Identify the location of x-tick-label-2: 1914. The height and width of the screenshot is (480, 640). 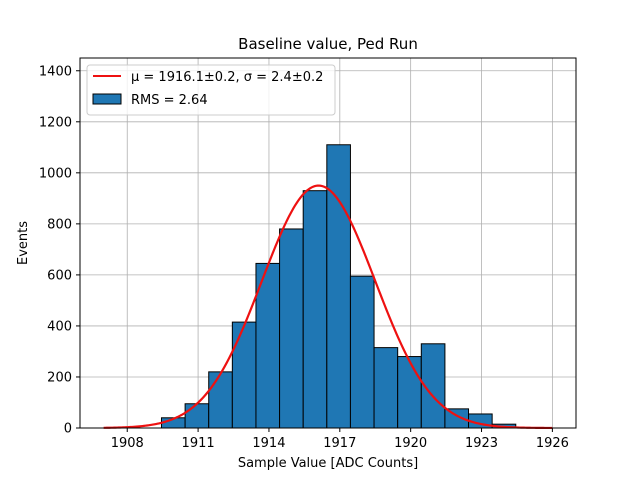
(268, 443).